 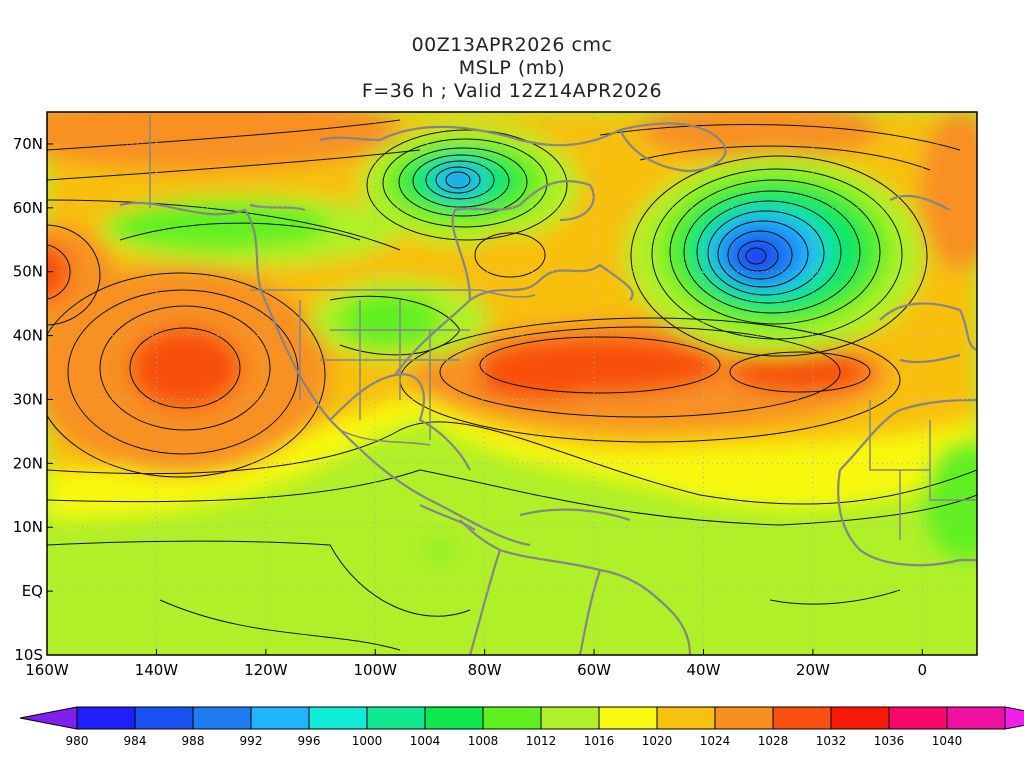 I want to click on colorbar-label: 984, so click(x=135, y=741).